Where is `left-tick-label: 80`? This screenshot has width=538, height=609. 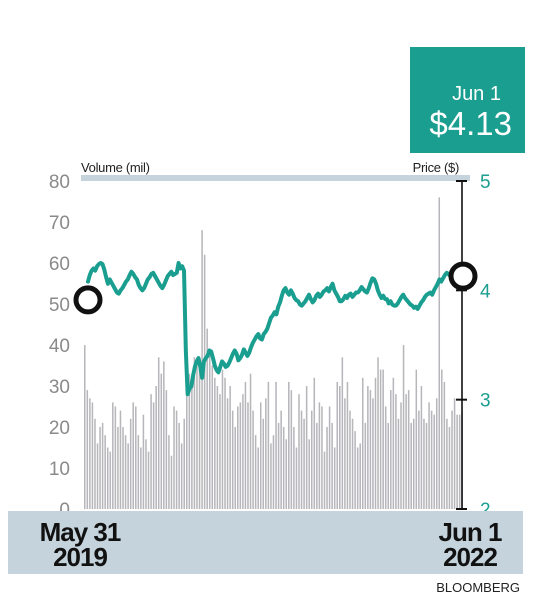 left-tick-label: 80 is located at coordinates (59, 182).